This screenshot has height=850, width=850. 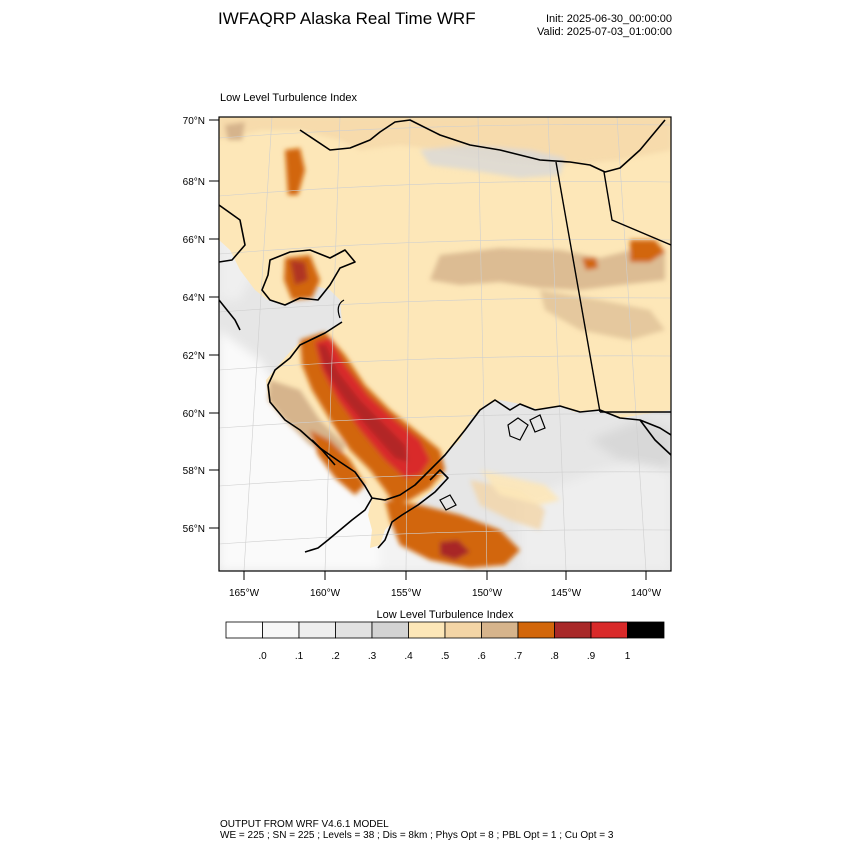 What do you see at coordinates (518, 656) in the screenshot?
I see `colorbar-tick-label: .7` at bounding box center [518, 656].